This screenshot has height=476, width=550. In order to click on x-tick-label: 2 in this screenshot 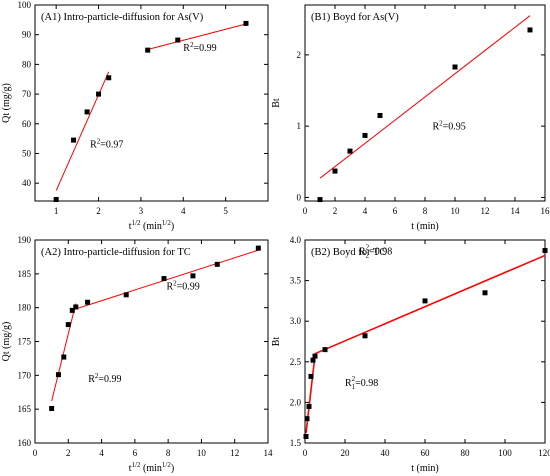, I will do `click(335, 211)`.